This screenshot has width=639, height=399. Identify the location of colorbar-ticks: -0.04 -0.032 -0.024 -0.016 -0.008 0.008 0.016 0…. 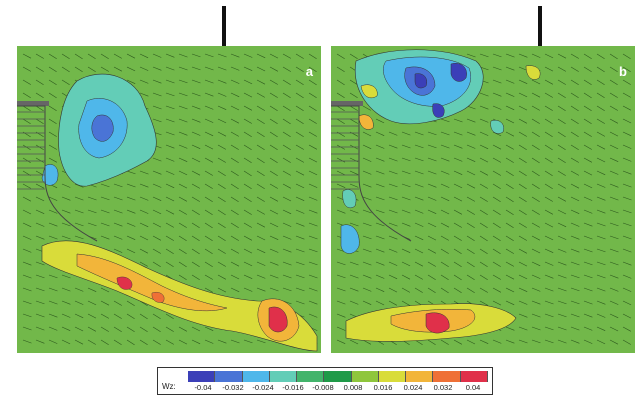
(338, 388).